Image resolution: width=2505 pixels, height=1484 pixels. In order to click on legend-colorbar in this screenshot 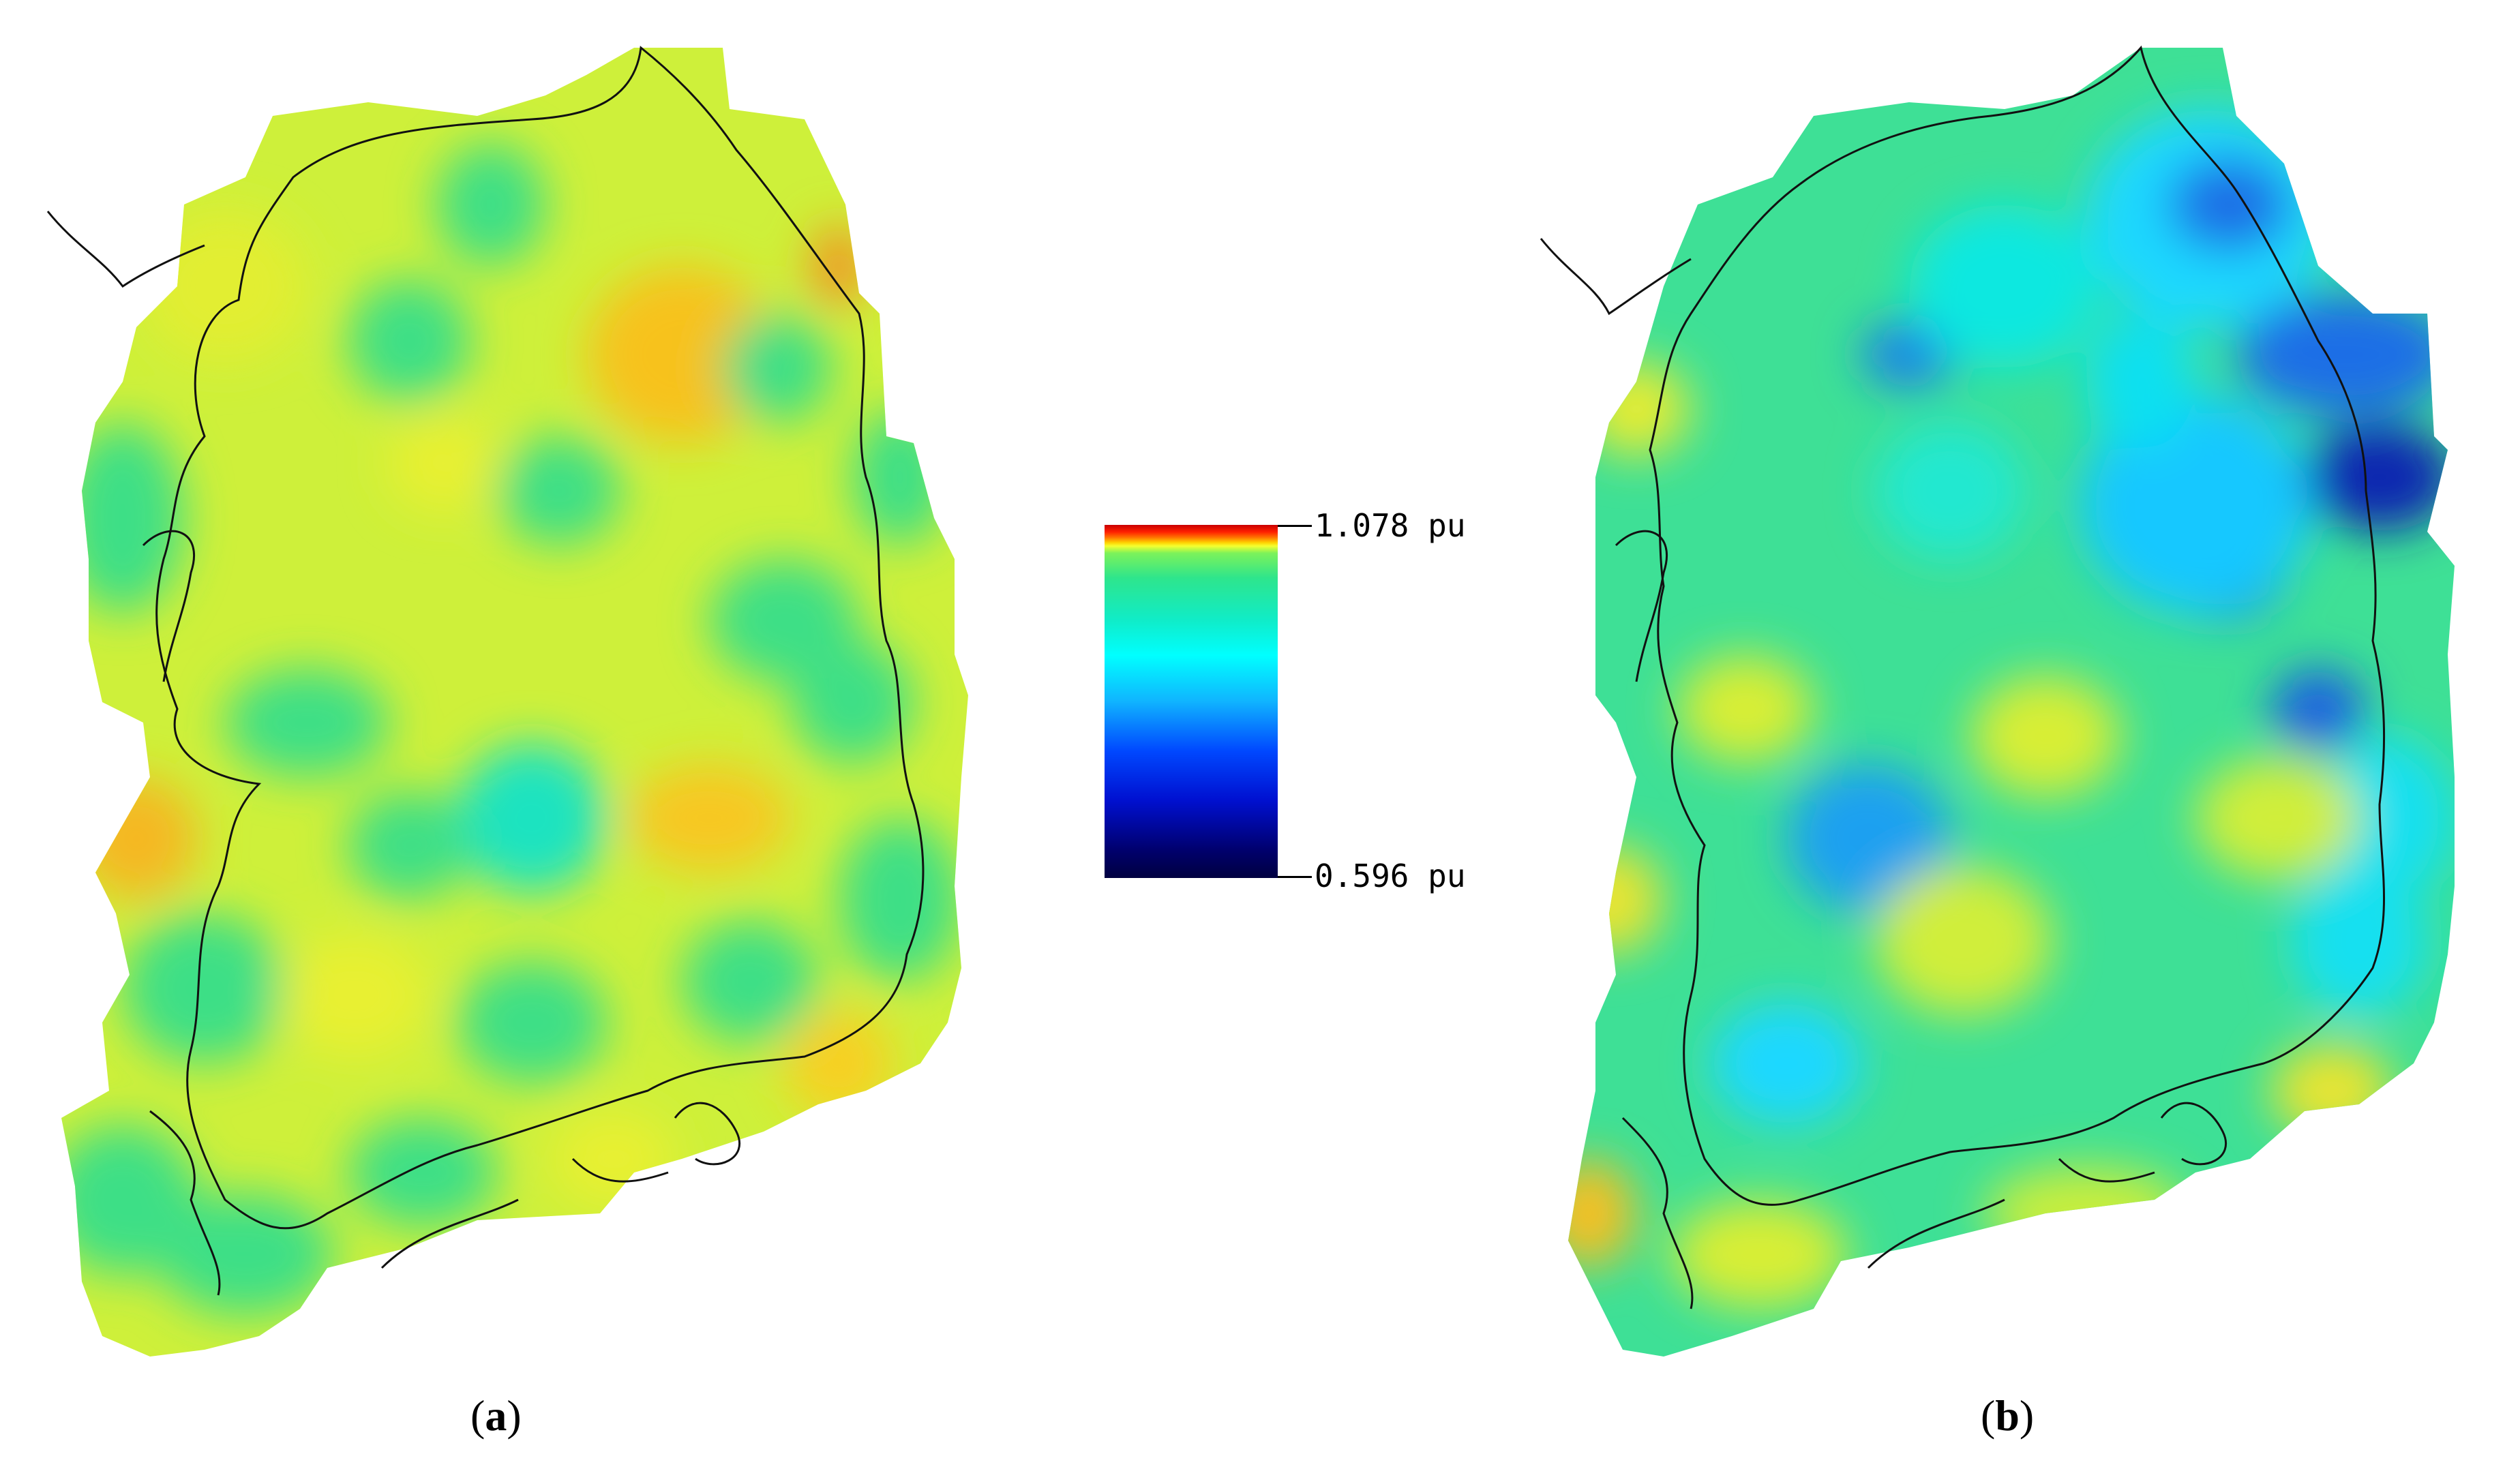, I will do `click(1191, 701)`.